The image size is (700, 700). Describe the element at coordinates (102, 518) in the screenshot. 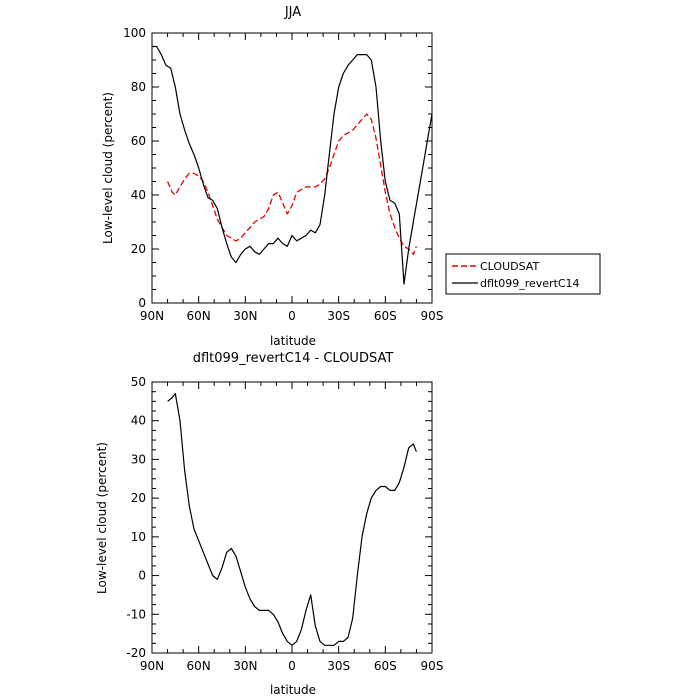

I see `bottom-y-axis-label: Low-level cloud (percent)` at that location.